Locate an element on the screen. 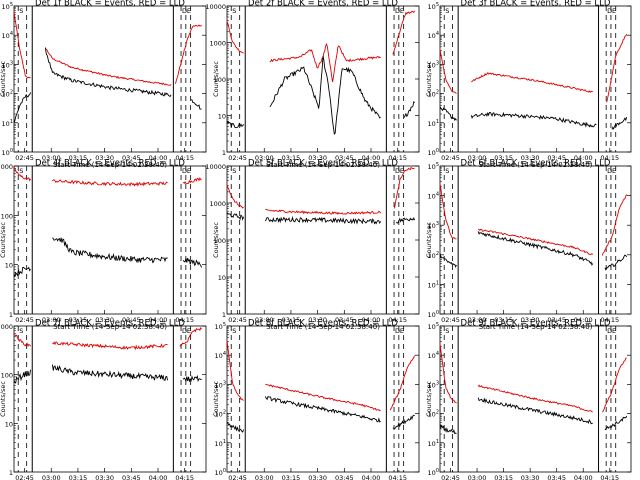 This screenshot has width=640, height=480. panel-title: Det 5f BLACK = Events, RED = LLD is located at coordinates (323, 164).